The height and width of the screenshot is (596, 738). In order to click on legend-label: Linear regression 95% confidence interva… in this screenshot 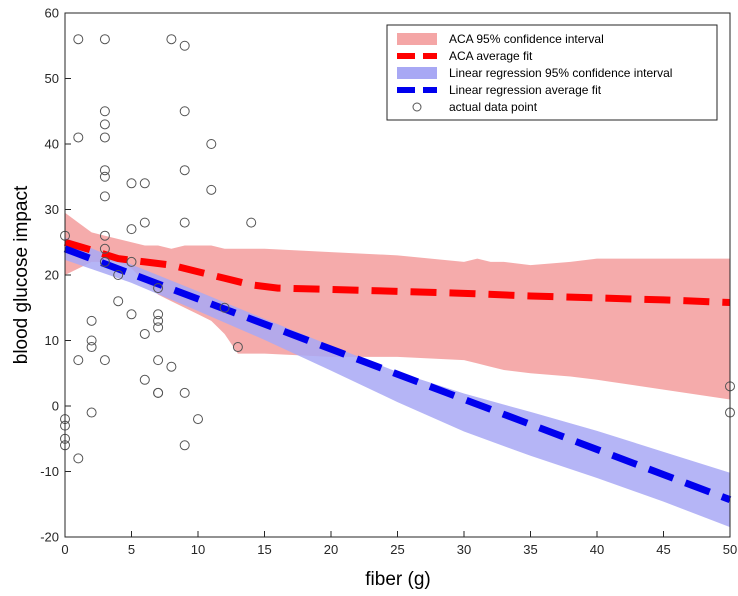, I will do `click(560, 73)`.